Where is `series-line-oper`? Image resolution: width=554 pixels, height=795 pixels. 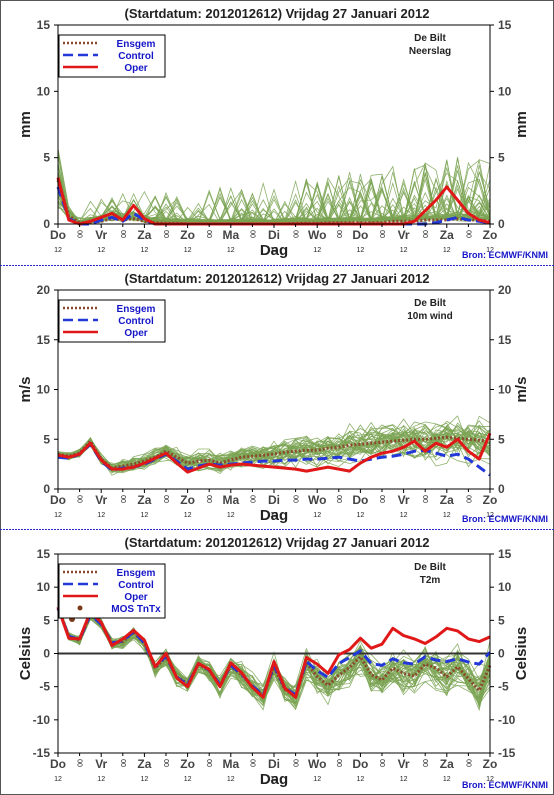
series-line-oper is located at coordinates (274, 453).